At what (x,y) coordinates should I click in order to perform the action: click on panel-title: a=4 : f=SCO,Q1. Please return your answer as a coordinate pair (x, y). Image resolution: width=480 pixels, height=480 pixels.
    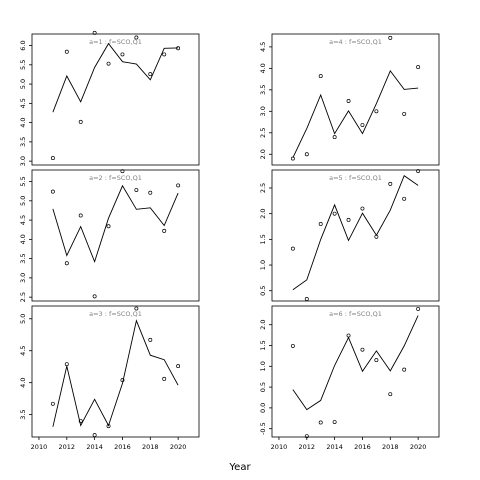
    Looking at the image, I should click on (355, 42).